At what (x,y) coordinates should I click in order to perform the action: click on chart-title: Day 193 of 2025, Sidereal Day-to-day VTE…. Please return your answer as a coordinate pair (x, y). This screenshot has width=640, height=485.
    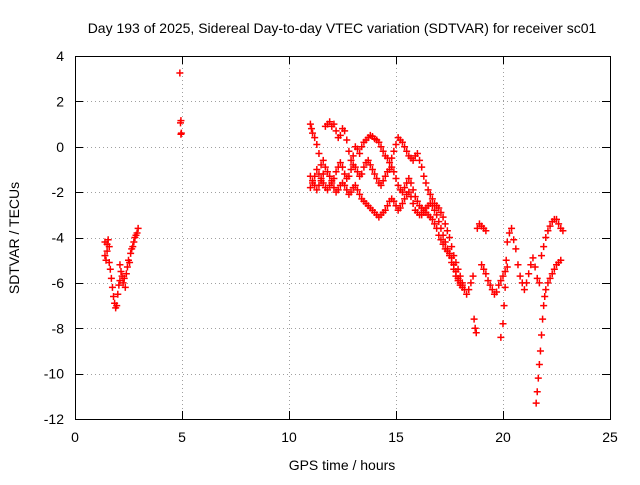
    Looking at the image, I should click on (342, 28).